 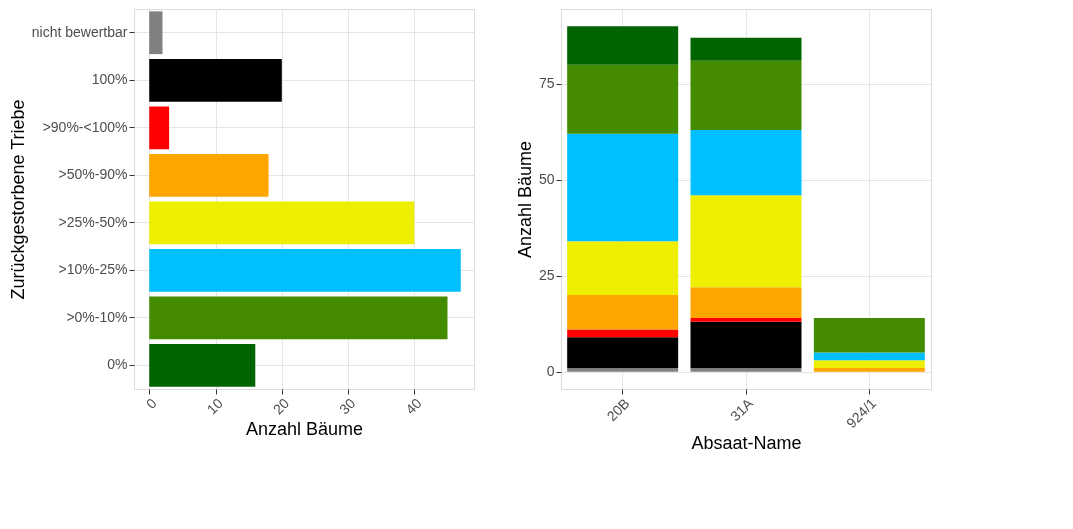 I want to click on y-tick-label: 75, so click(x=546, y=83).